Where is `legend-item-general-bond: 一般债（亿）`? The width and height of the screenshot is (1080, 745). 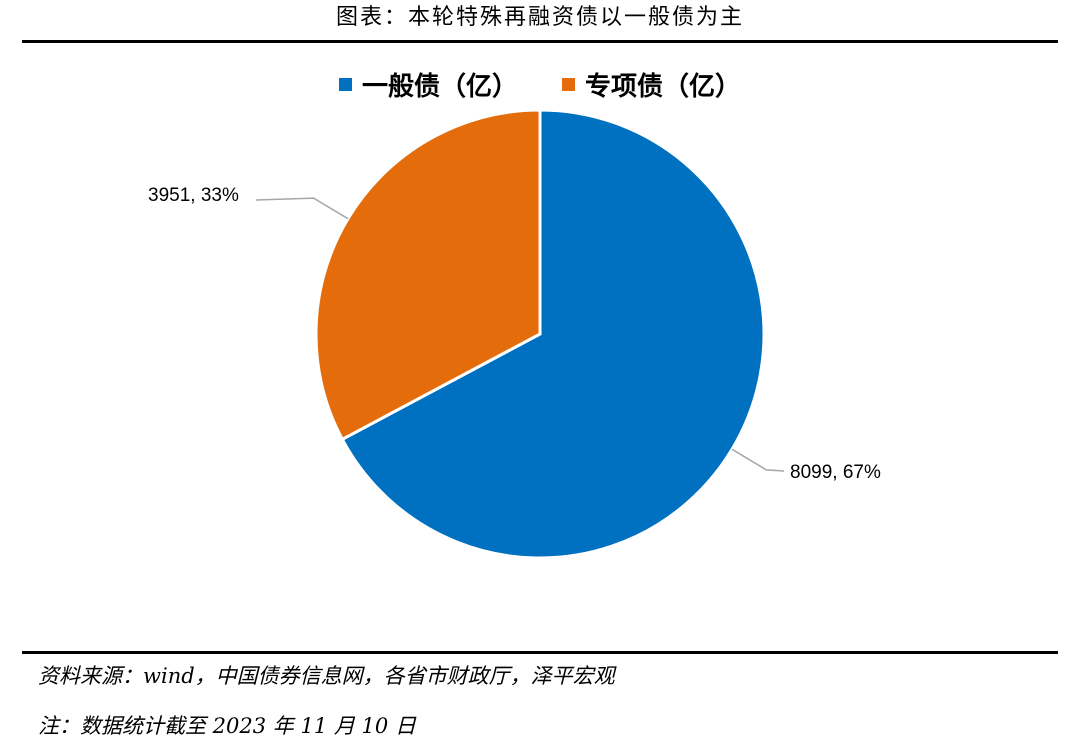
legend-item-general-bond: 一般债（亿） is located at coordinates (428, 84).